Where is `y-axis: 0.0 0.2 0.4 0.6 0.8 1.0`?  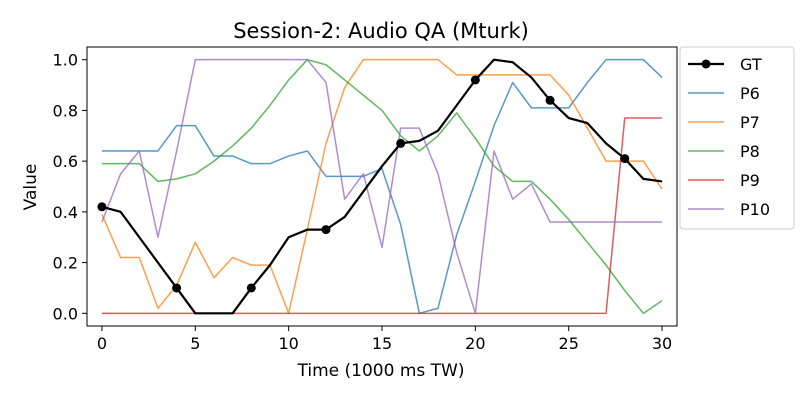 y-axis: 0.0 0.2 0.4 0.6 0.8 1.0 is located at coordinates (70, 187).